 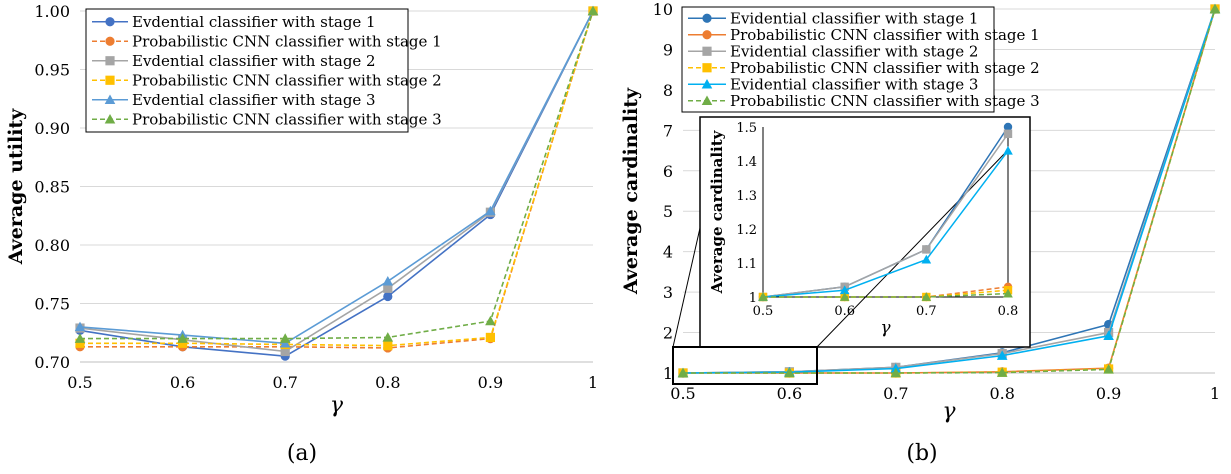 What do you see at coordinates (254, 22) in the screenshot?
I see `legend-label: Evdential classifier with stage 1` at bounding box center [254, 22].